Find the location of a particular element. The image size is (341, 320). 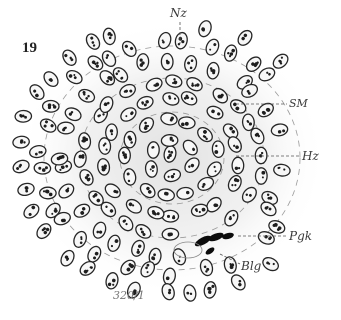

label-sm: SM is located at coordinates (298, 103).